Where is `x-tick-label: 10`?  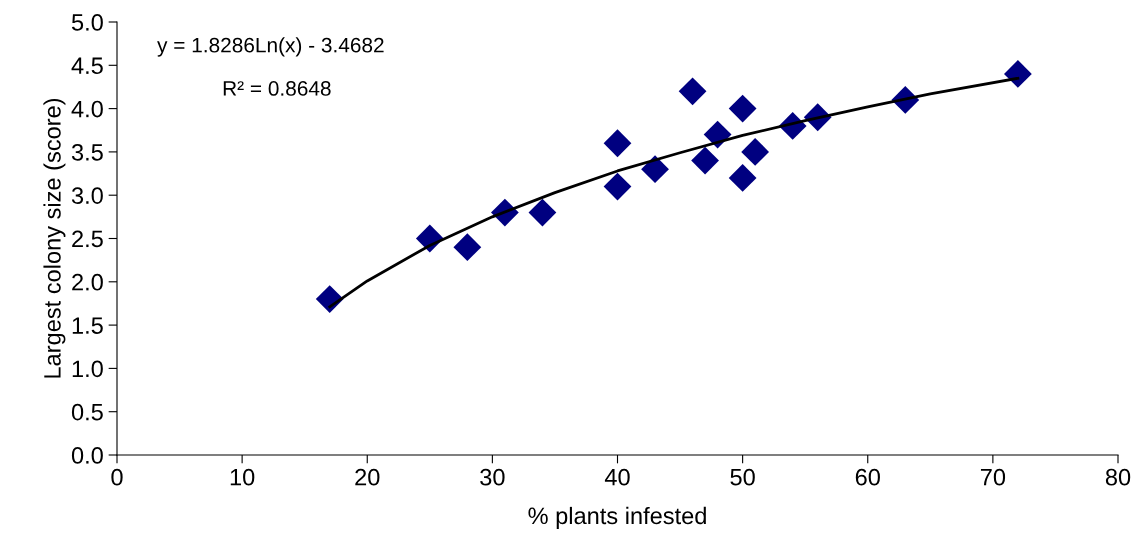
x-tick-label: 10 is located at coordinates (242, 477).